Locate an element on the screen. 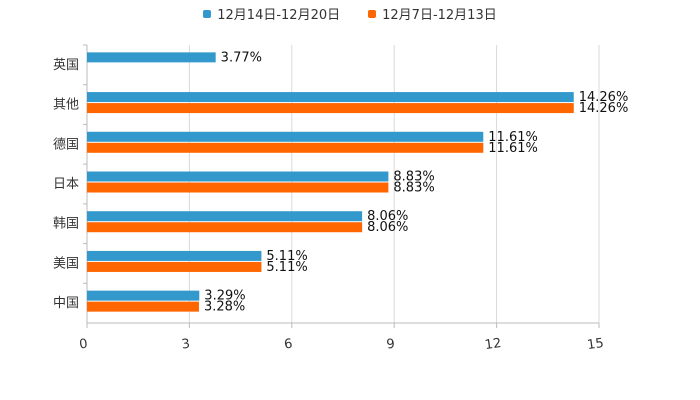 This screenshot has height=400, width=700. category-label: 韩国 is located at coordinates (66, 224).